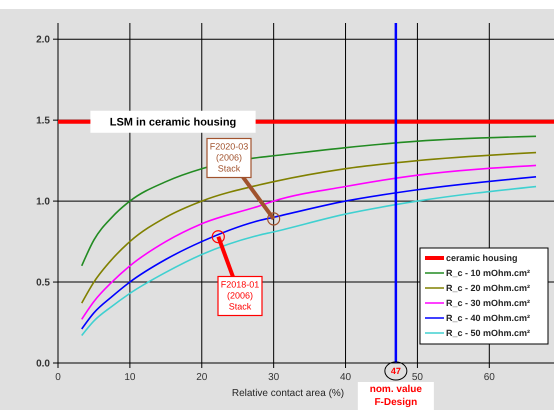 The height and width of the screenshot is (410, 554). I want to click on legend-label: R_c - 40 mOhm.cm², so click(488, 318).